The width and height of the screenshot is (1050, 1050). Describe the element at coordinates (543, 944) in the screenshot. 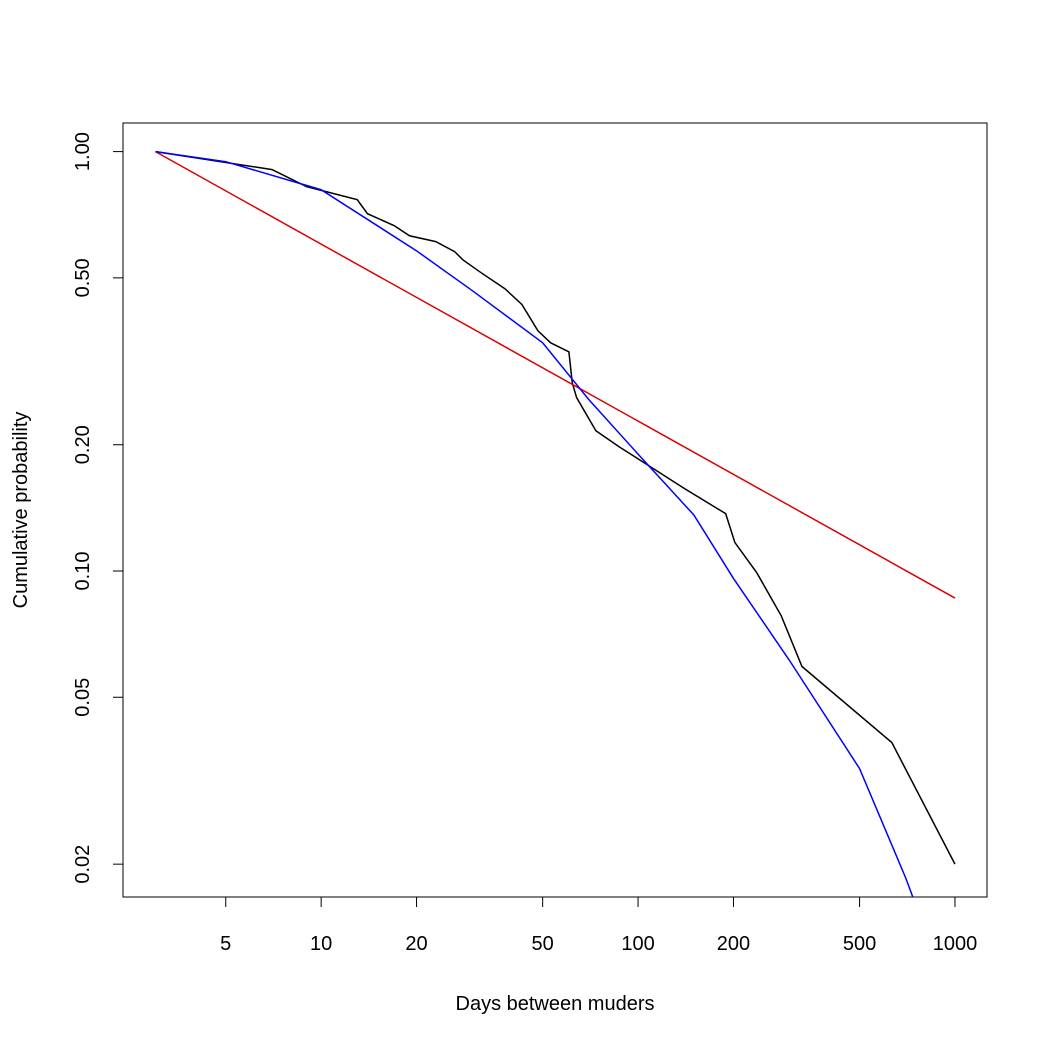

I see `x-tick-label: 50` at that location.